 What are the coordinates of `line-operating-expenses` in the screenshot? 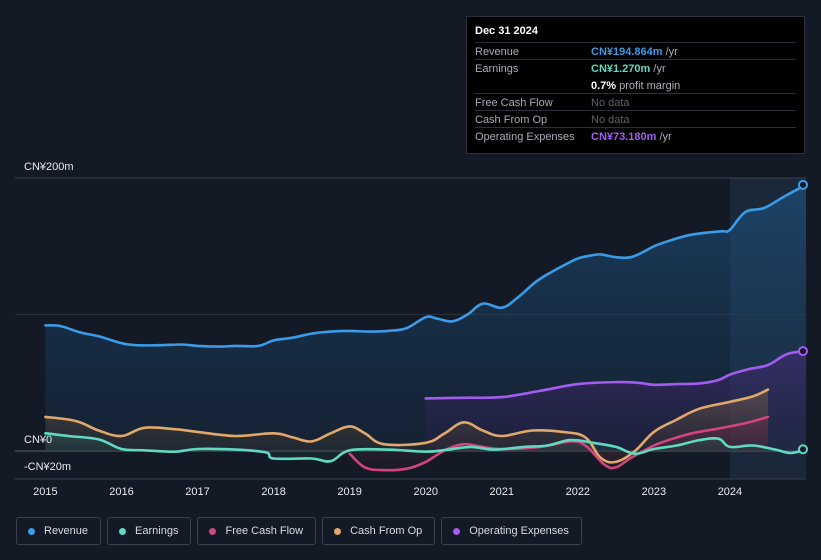 It's located at (616, 374).